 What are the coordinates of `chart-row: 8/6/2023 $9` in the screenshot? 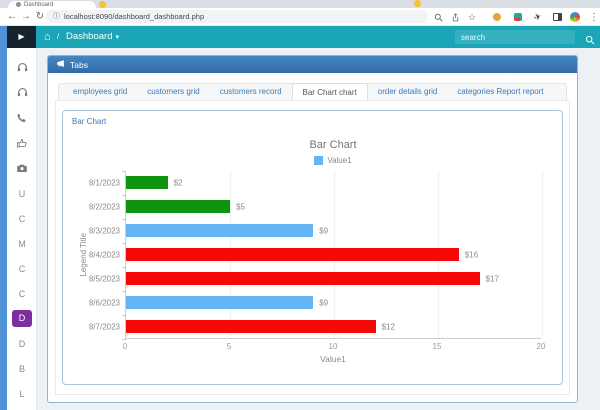 It's located at (315, 303).